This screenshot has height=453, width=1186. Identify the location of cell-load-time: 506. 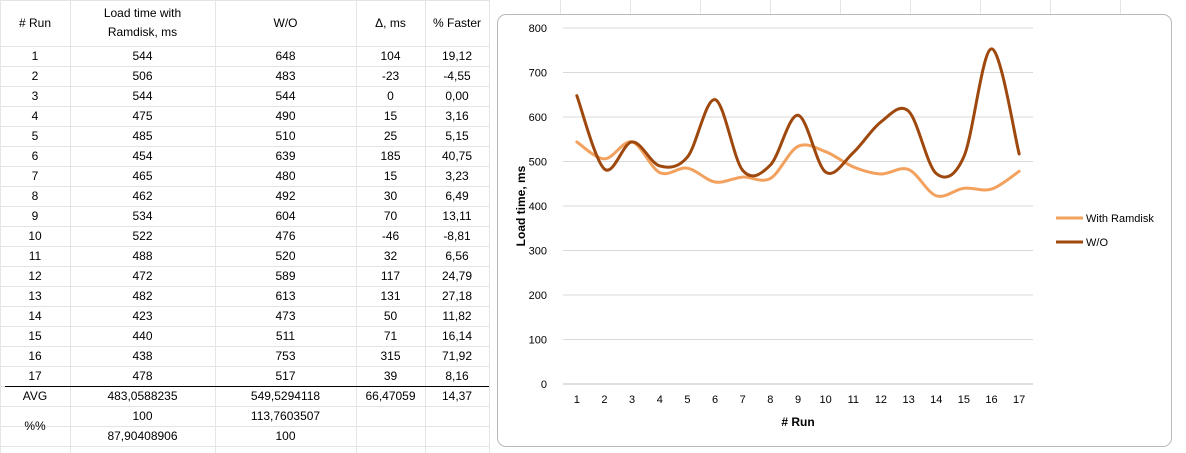
(142, 76).